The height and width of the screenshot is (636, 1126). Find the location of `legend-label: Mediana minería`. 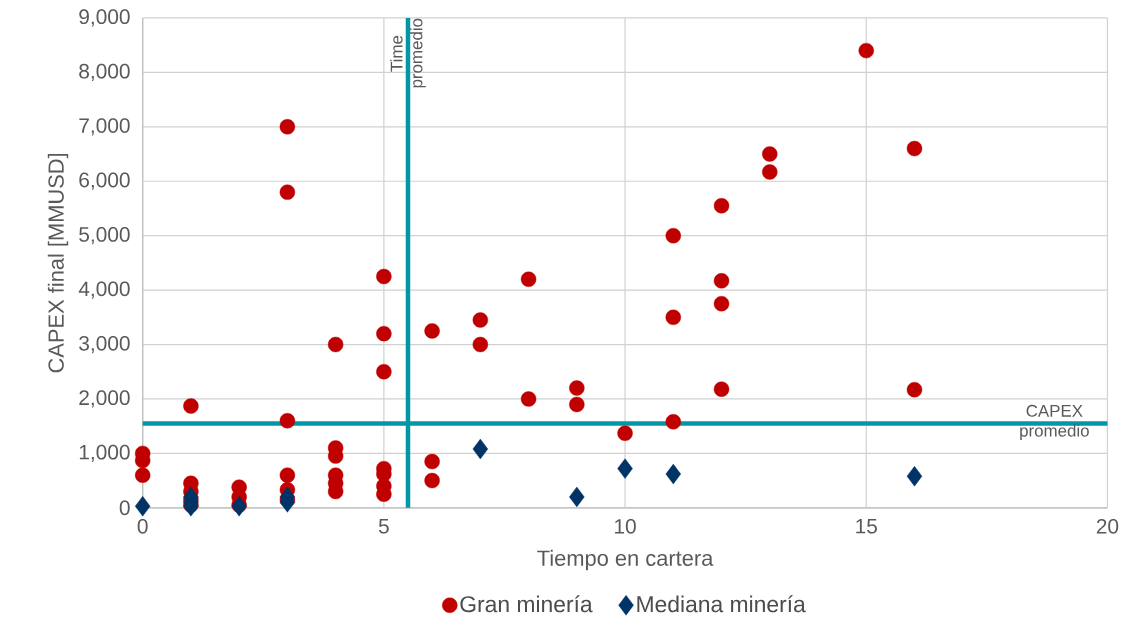

legend-label: Mediana minería is located at coordinates (721, 604).